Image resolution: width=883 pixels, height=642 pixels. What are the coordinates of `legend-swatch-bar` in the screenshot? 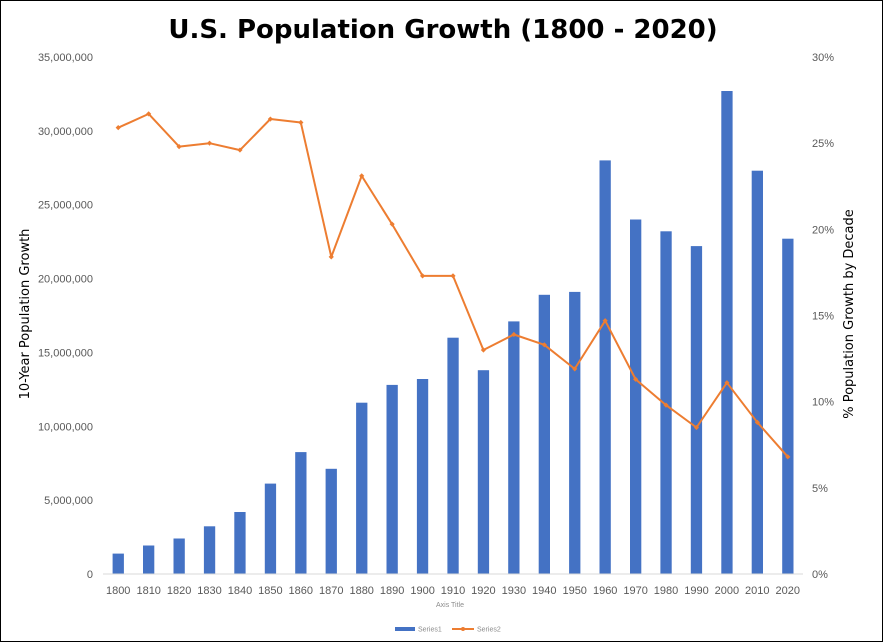 It's located at (405, 629).